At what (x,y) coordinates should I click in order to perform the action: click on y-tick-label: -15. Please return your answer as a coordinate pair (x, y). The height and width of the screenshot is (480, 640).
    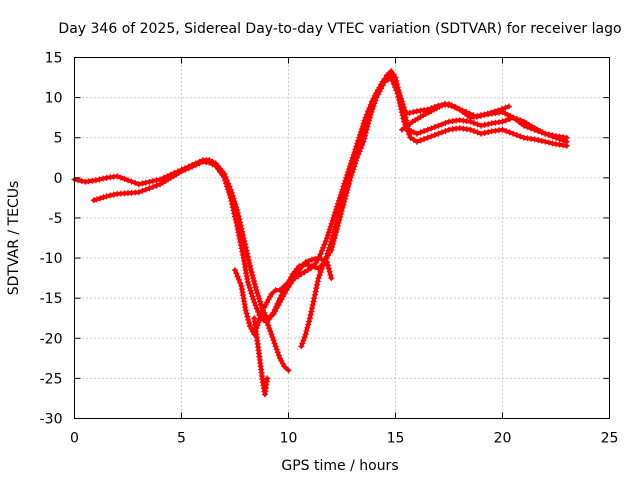
    Looking at the image, I should click on (51, 299).